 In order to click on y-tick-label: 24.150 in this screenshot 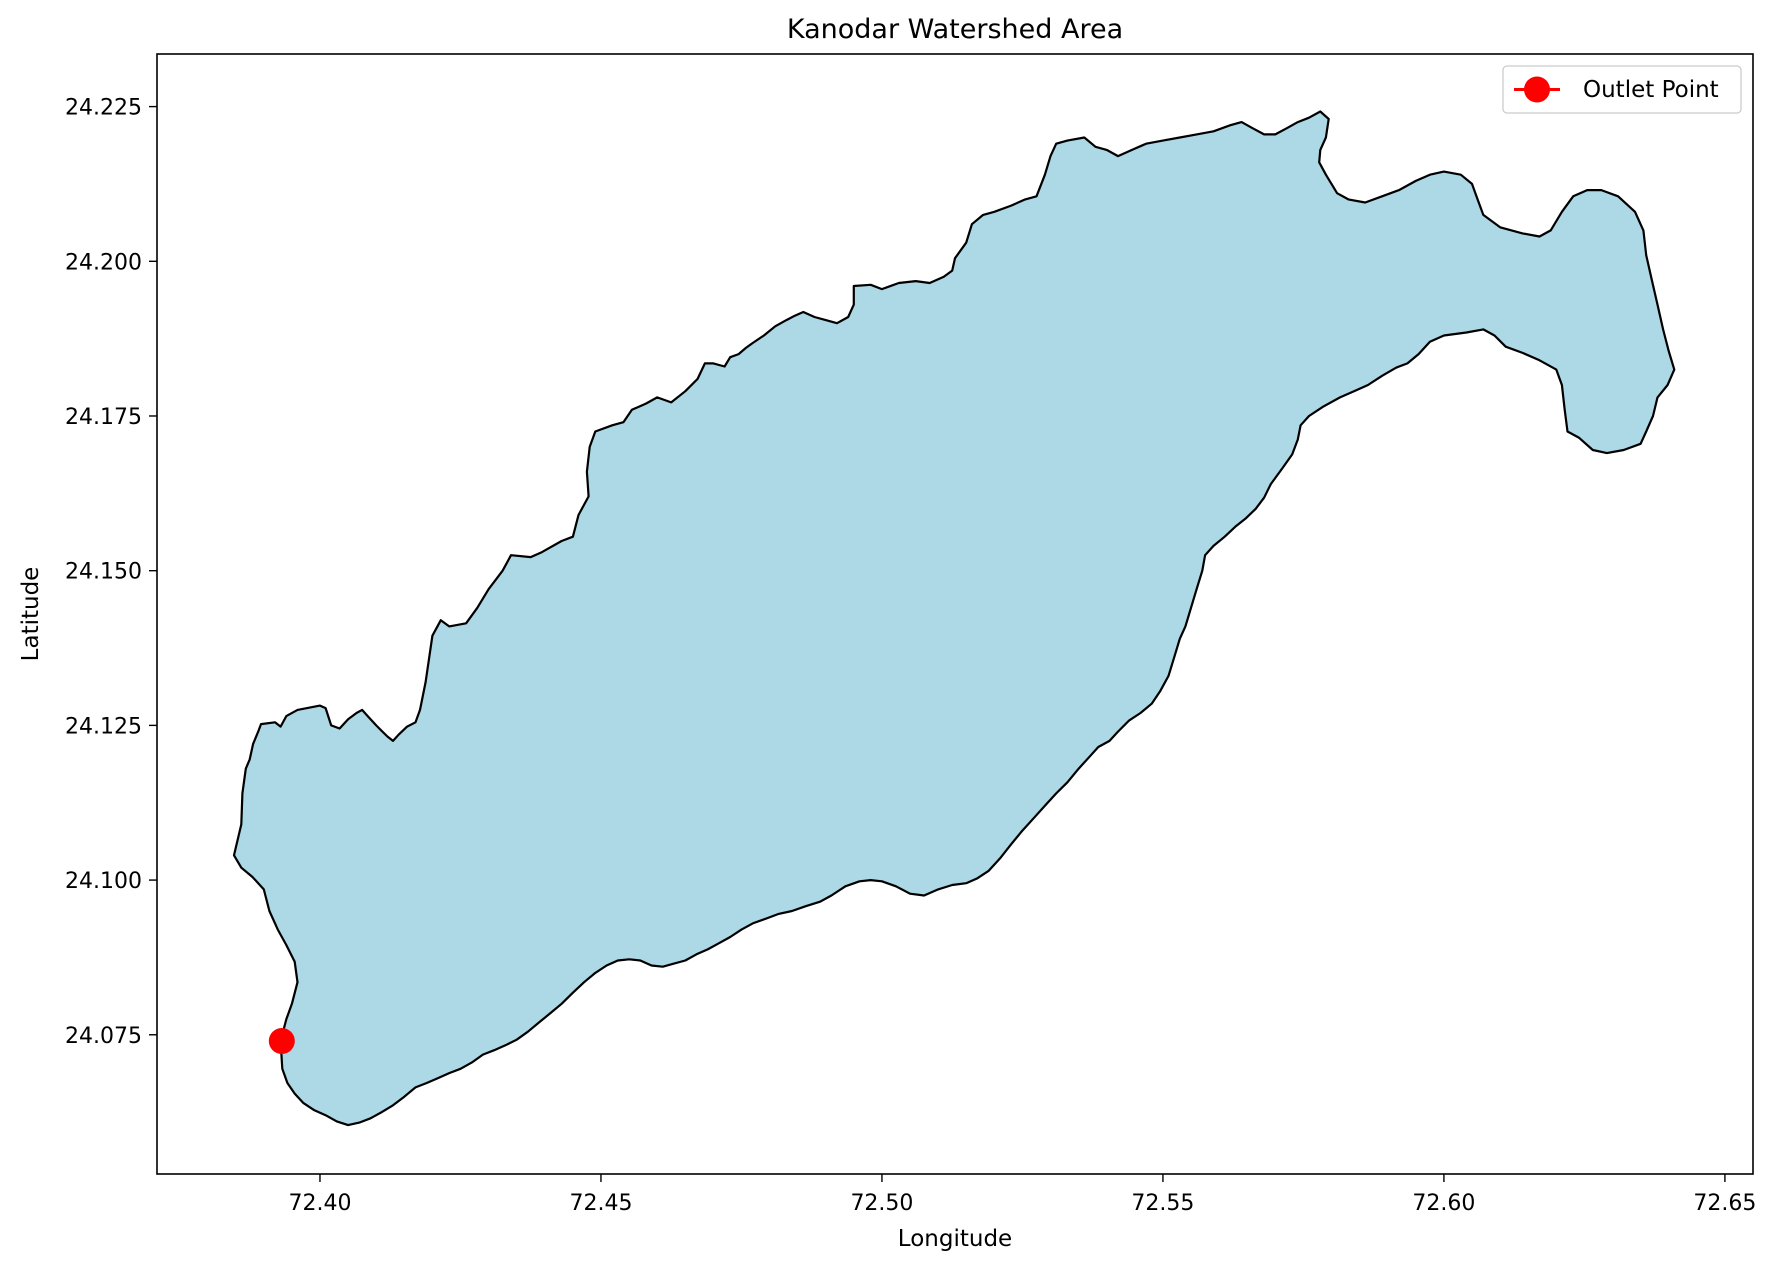, I will do `click(103, 572)`.